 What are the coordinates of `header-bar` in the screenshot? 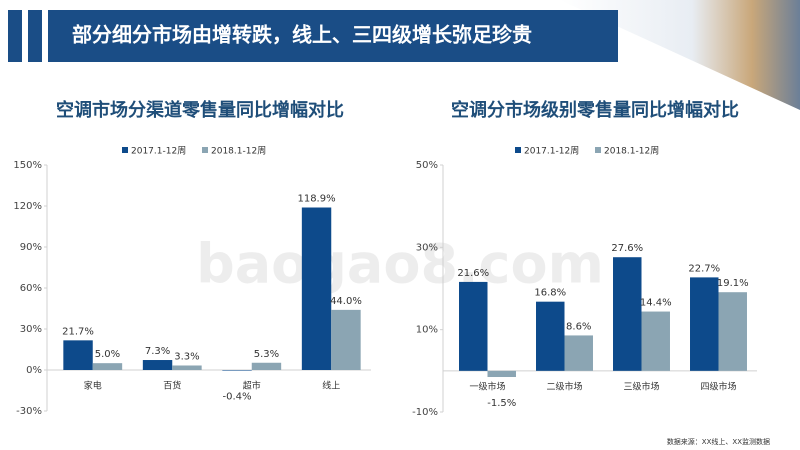 It's located at (333, 36).